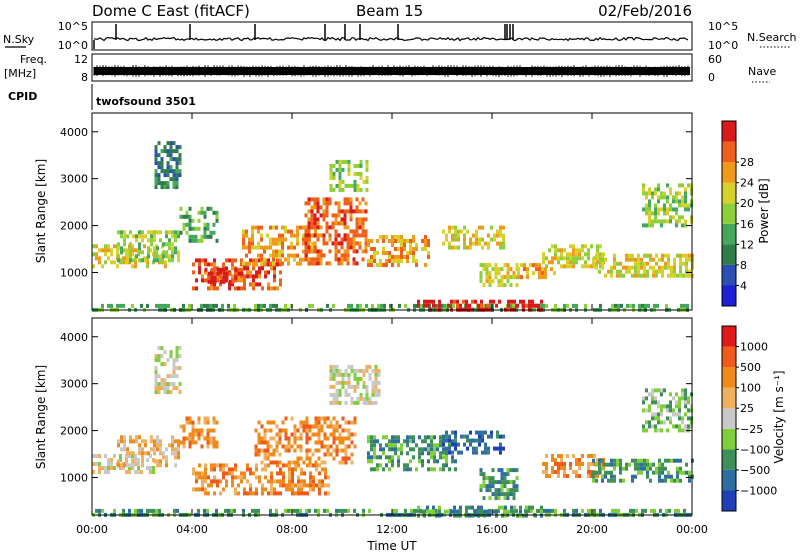  Describe the element at coordinates (22, 96) in the screenshot. I see `cpid-label: CPID` at that location.